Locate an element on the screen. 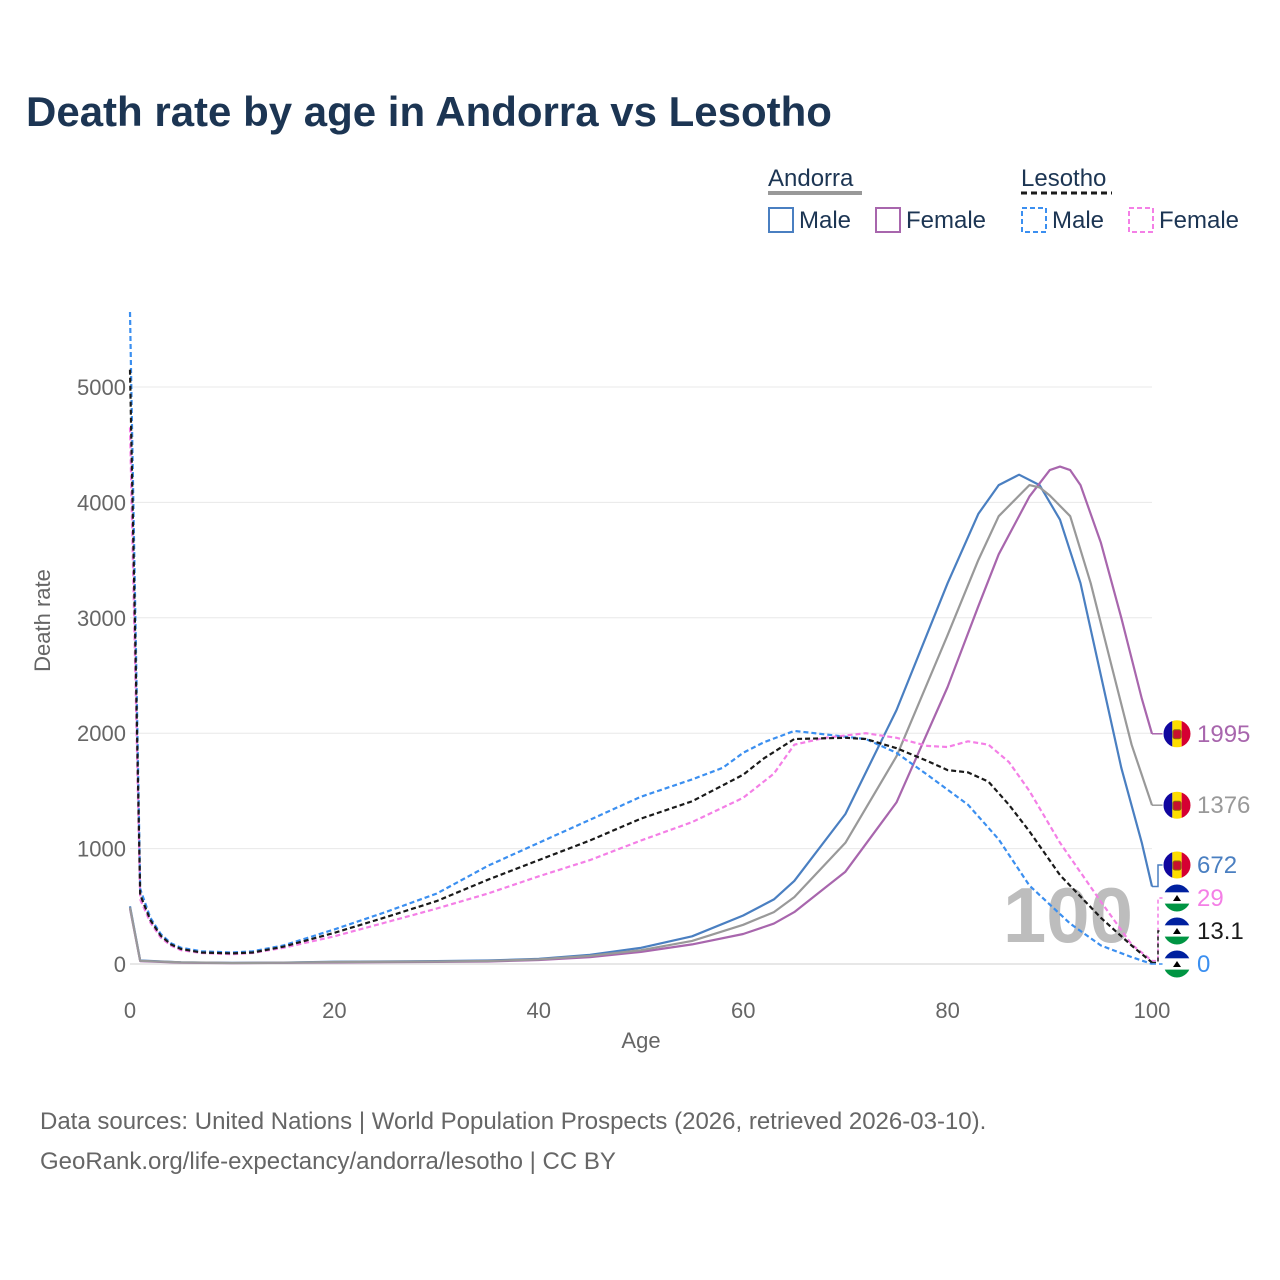 This screenshot has height=1280, width=1280. legend-andorra-female-swatch is located at coordinates (888, 220).